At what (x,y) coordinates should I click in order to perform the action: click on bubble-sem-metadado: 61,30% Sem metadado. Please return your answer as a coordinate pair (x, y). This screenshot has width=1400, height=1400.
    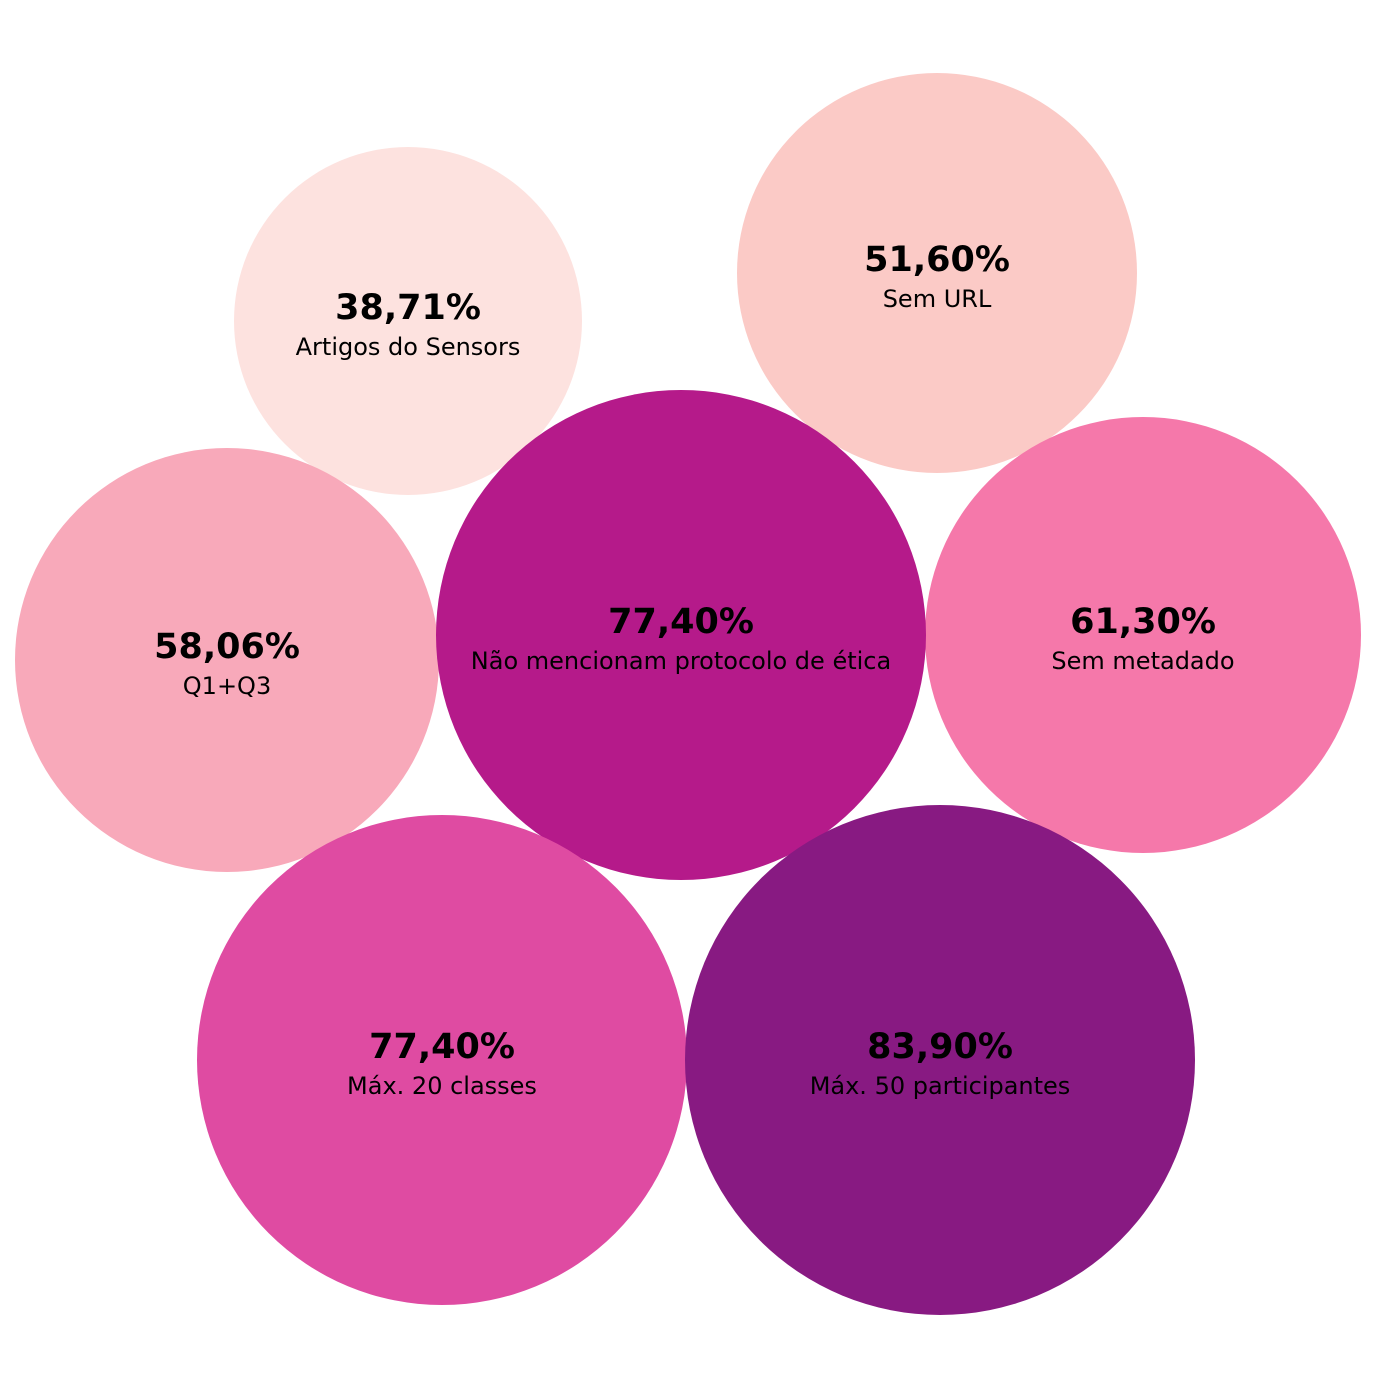
    Looking at the image, I should click on (1143, 635).